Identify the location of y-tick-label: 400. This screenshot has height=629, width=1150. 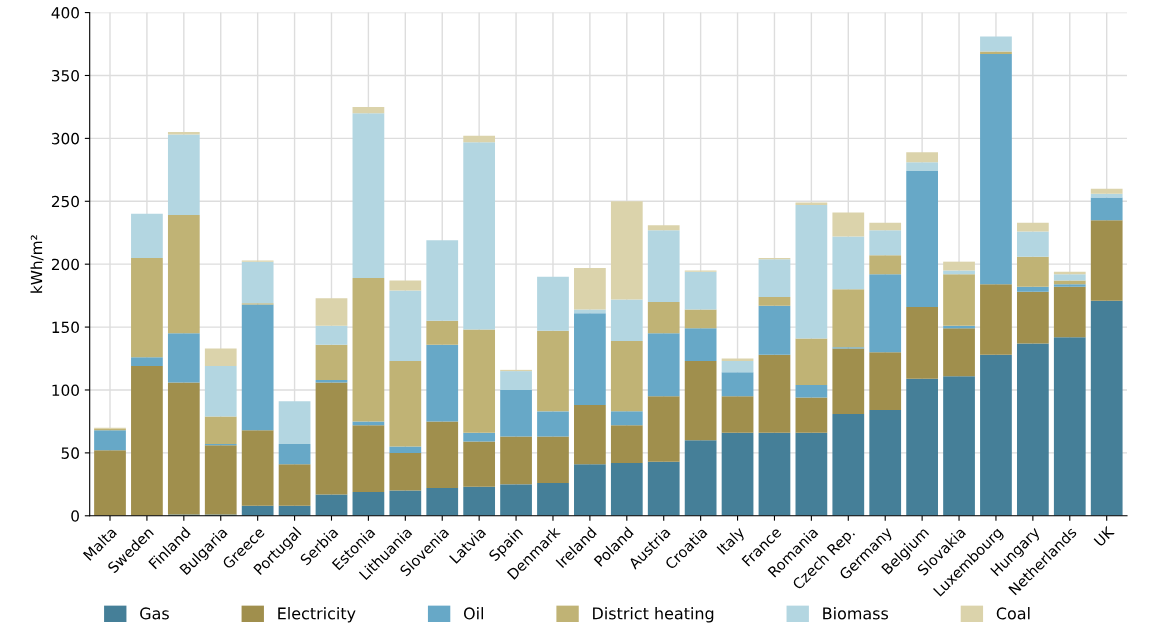
(65, 13).